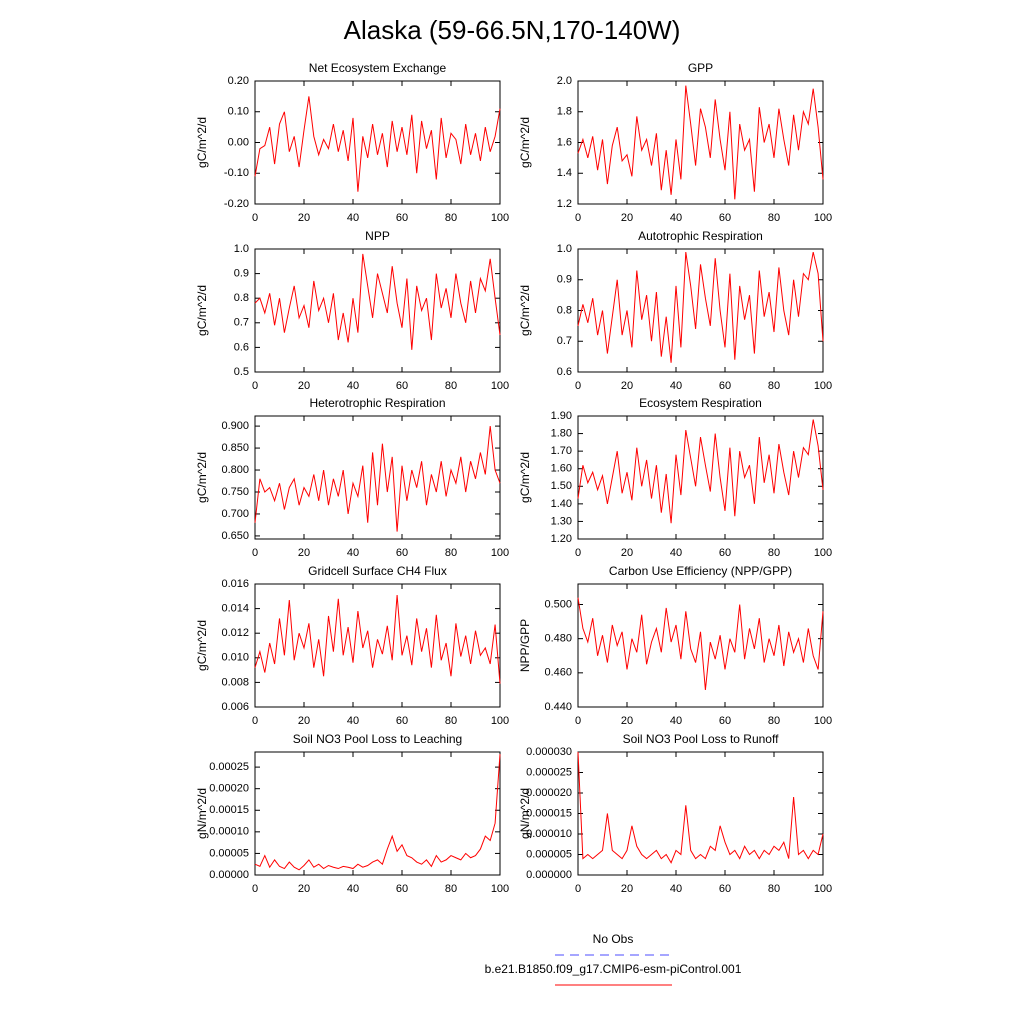  Describe the element at coordinates (564, 173) in the screenshot. I see `y-tick-label: 1.4` at that location.